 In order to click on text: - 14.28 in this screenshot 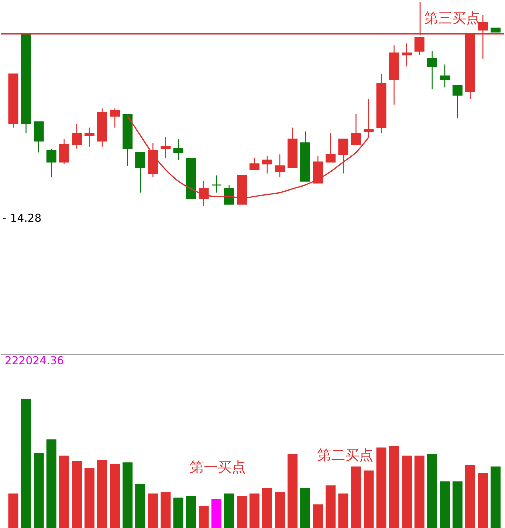, I will do `click(22, 219)`.